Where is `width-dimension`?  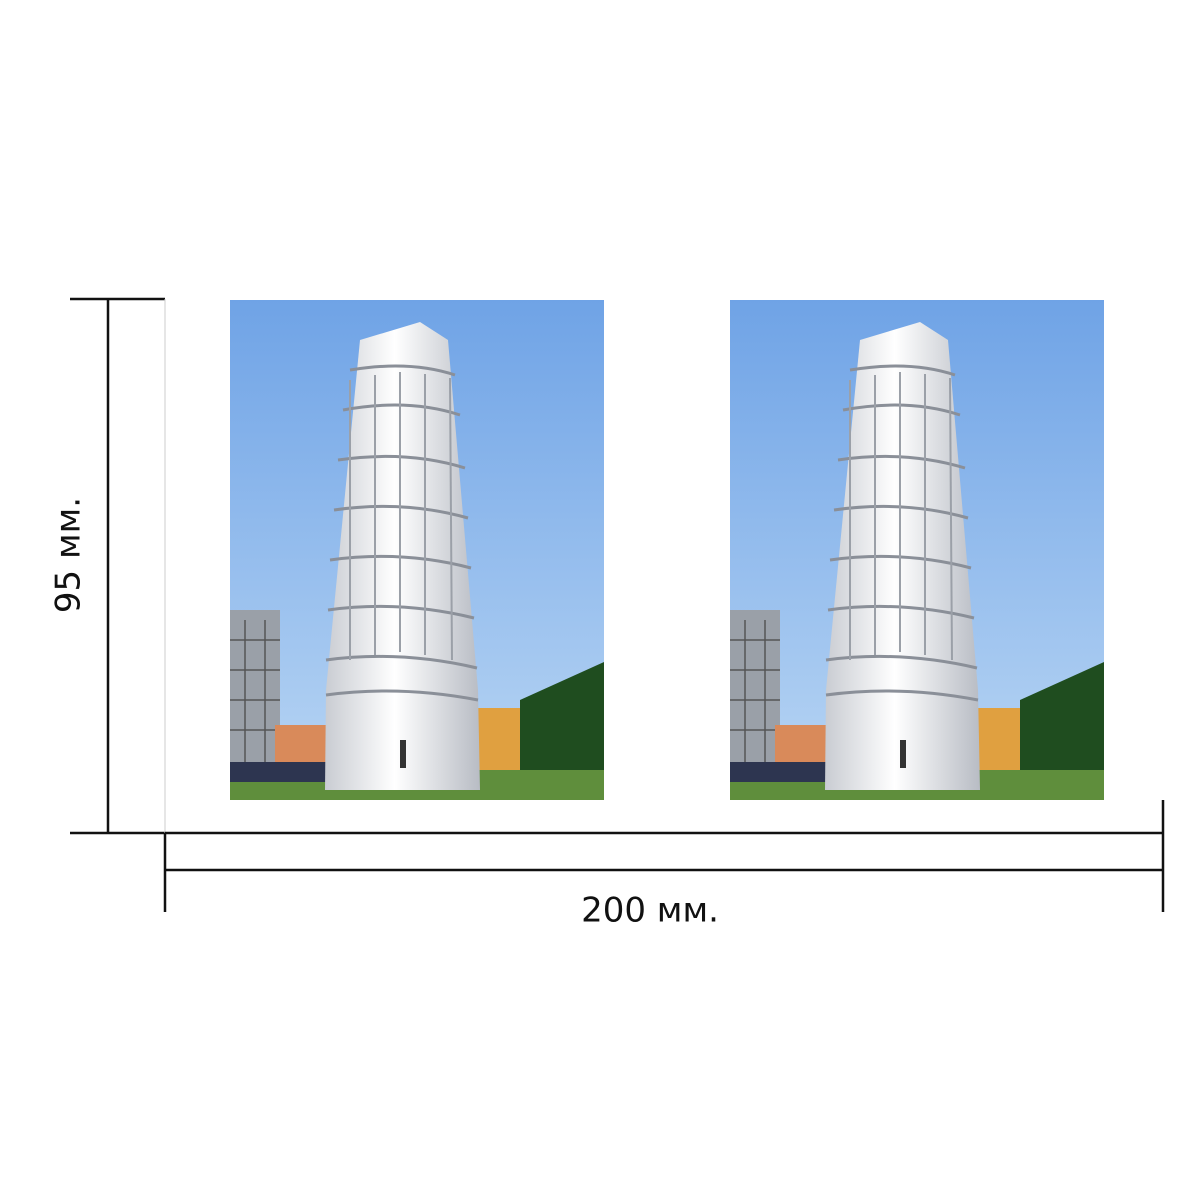
width-dimension is located at coordinates (664, 856).